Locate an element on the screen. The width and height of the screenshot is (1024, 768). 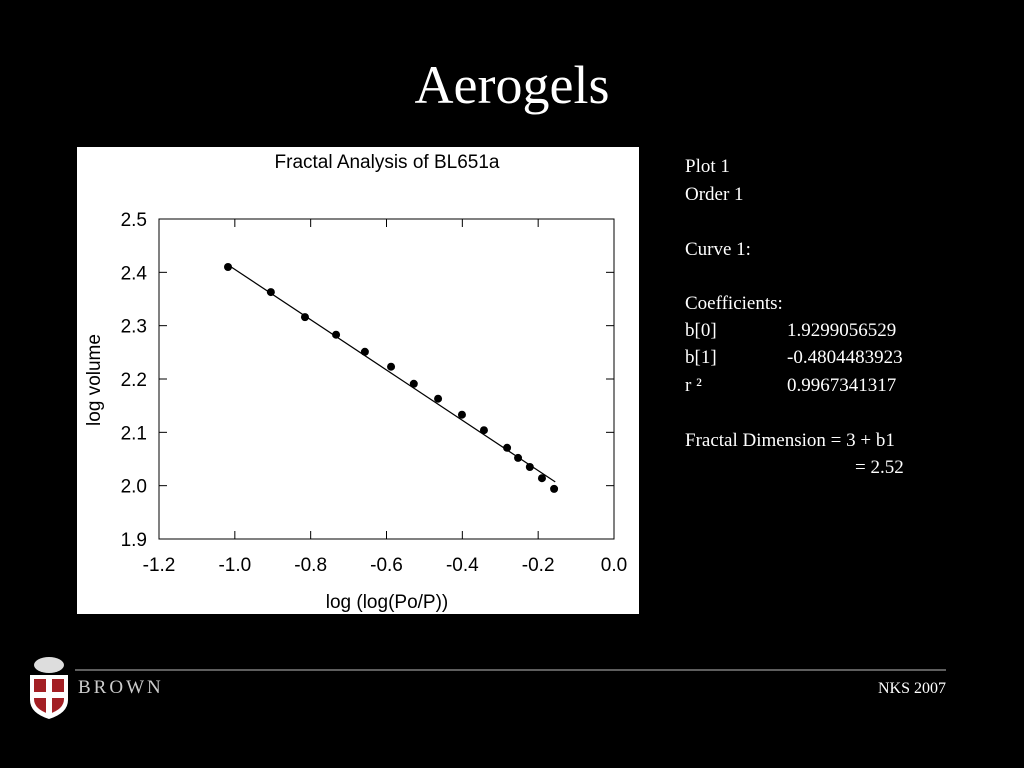
note: Coefficients: is located at coordinates (734, 303).